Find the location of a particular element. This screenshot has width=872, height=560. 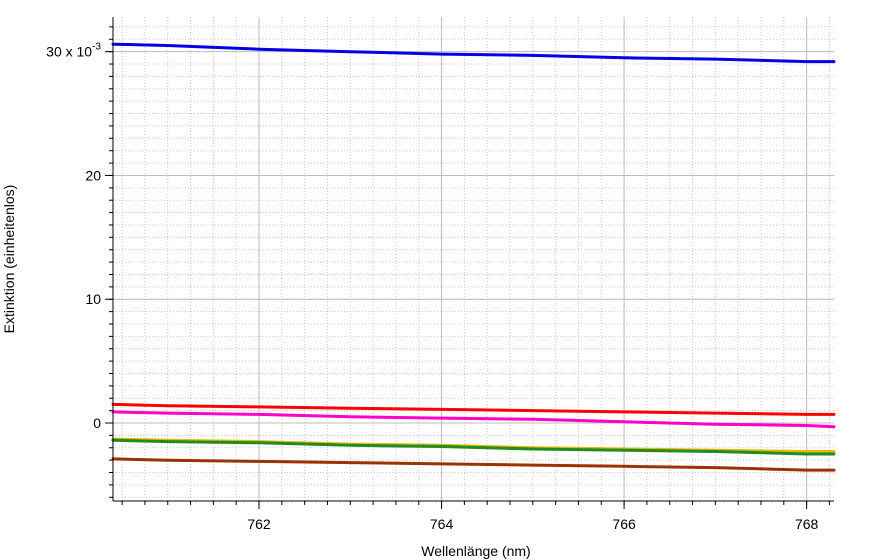

x-tick-label: 766 is located at coordinates (624, 524).